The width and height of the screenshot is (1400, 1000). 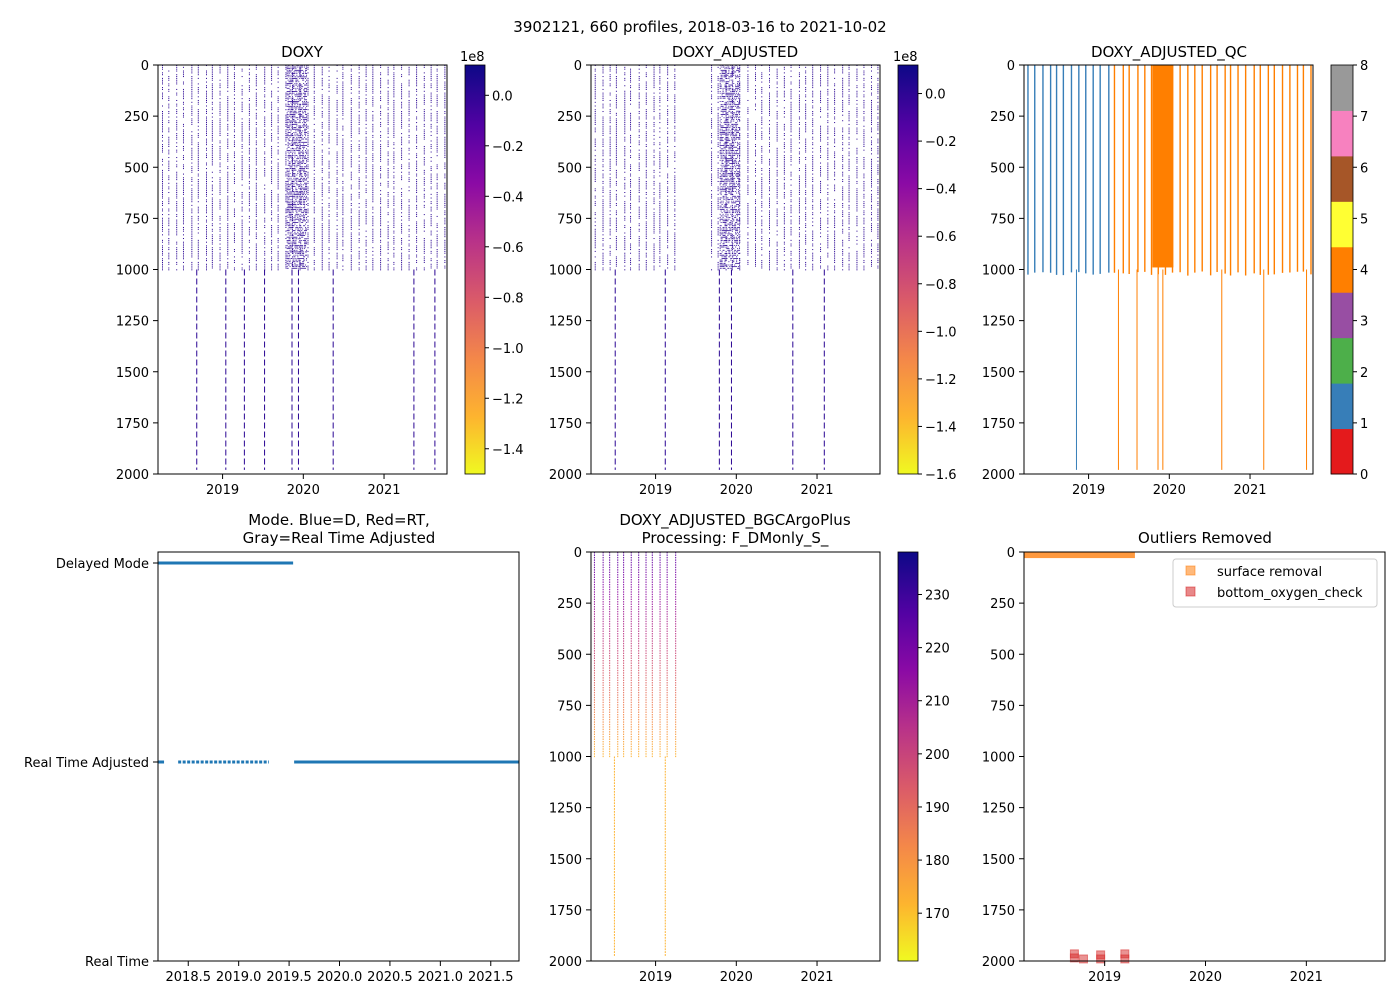 What do you see at coordinates (132, 373) in the screenshot?
I see `y-tick-label: 1500` at bounding box center [132, 373].